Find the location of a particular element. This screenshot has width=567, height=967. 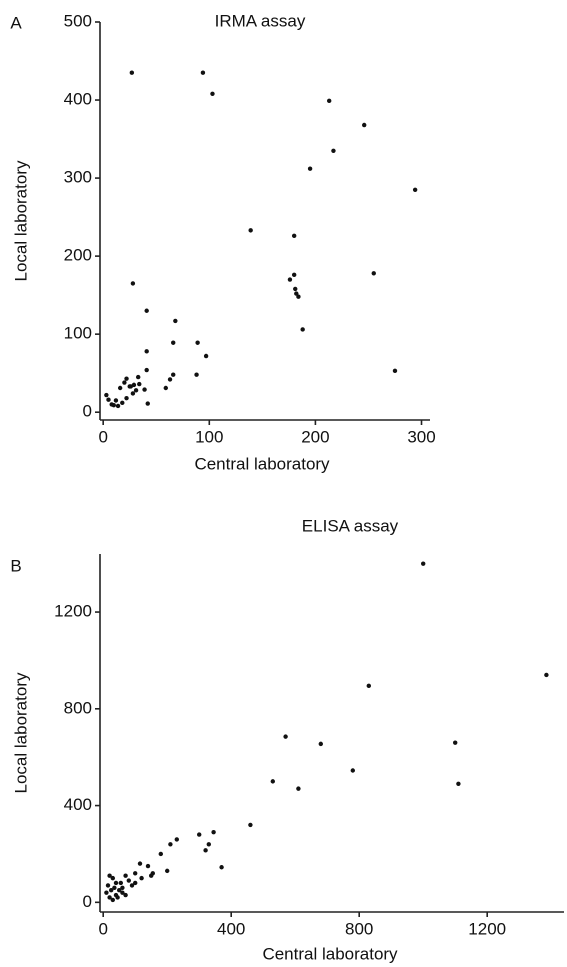

y-tick-label: 300 is located at coordinates (78, 177).